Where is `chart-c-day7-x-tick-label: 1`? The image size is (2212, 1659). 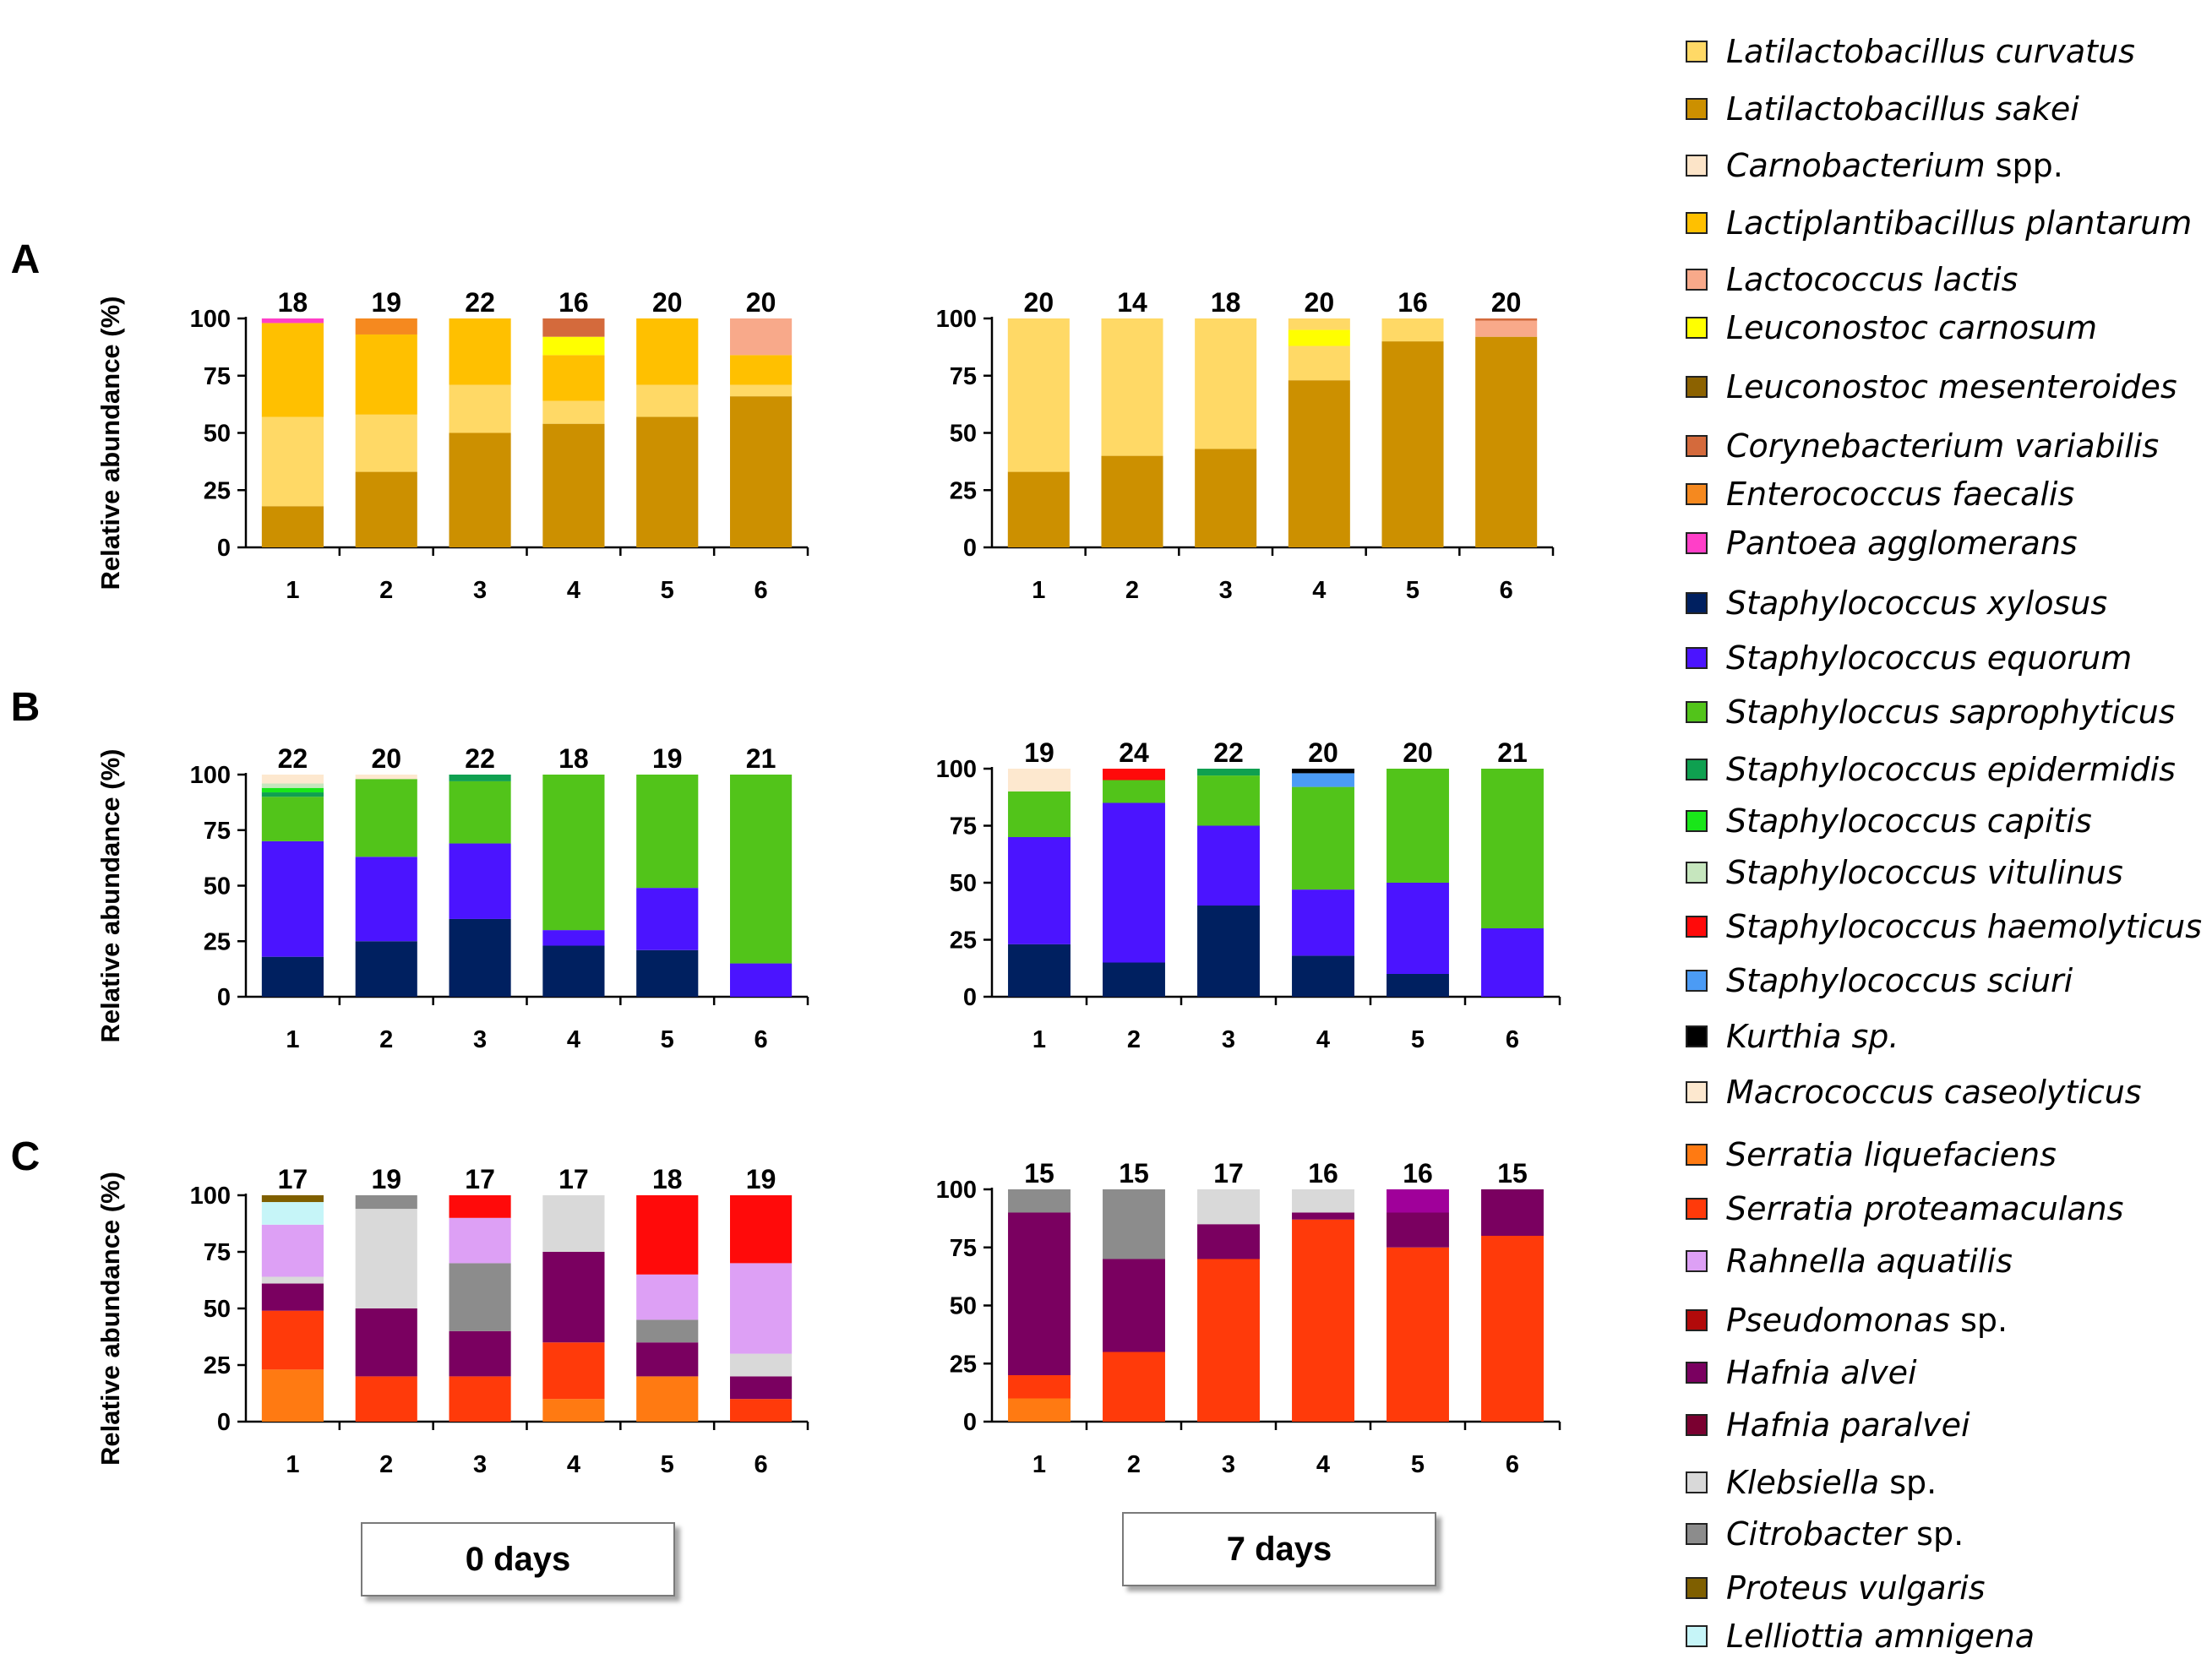
chart-c-day7-x-tick-label: 1 is located at coordinates (1039, 1464).